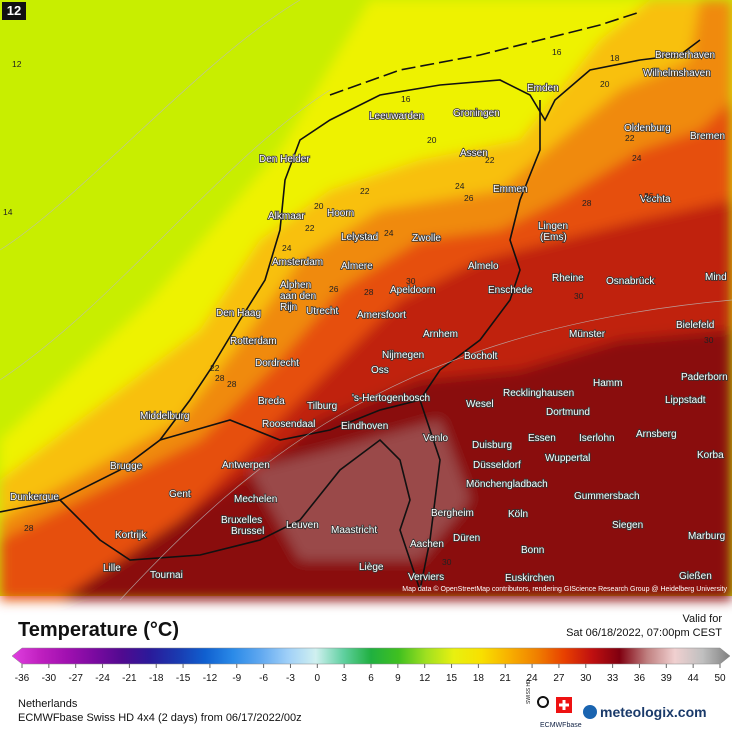 This screenshot has height=732, width=732. I want to click on city-label: Duisburg, so click(492, 445).